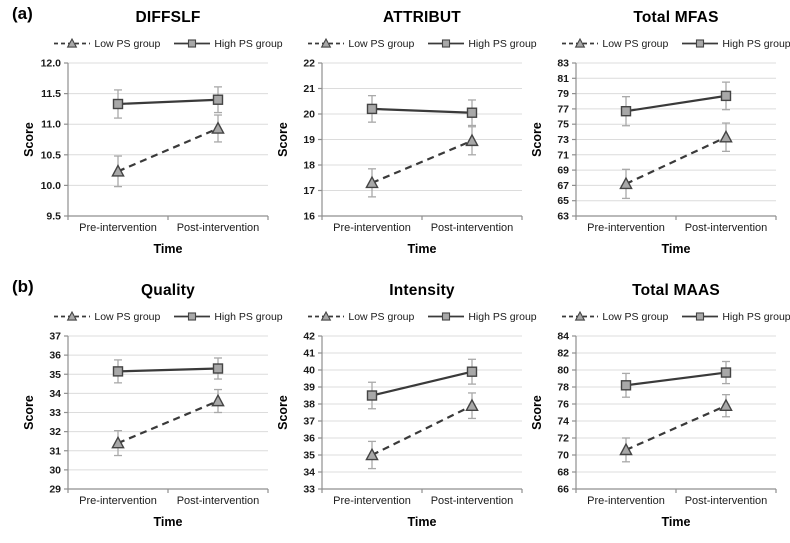 The width and height of the screenshot is (790, 543). Describe the element at coordinates (422, 290) in the screenshot. I see `chart-title: Intensity` at that location.